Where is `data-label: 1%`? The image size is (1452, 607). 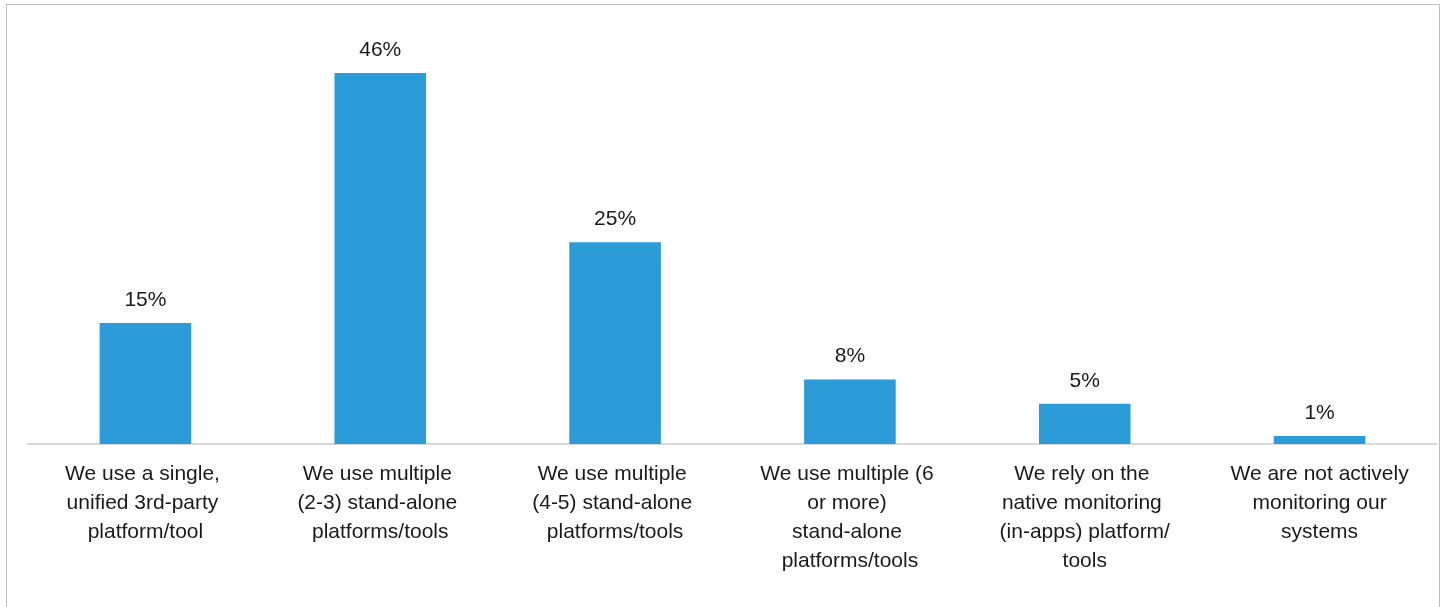 data-label: 1% is located at coordinates (1319, 411).